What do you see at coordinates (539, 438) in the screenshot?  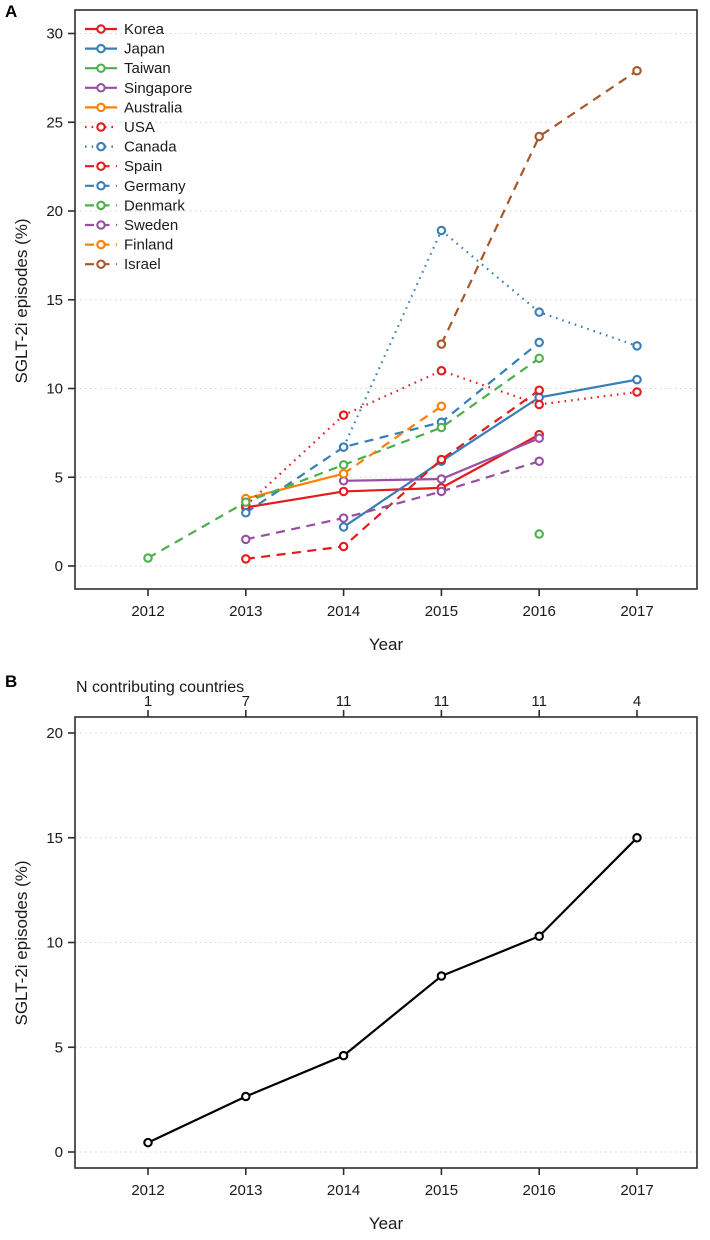 I see `data-point-singapore` at bounding box center [539, 438].